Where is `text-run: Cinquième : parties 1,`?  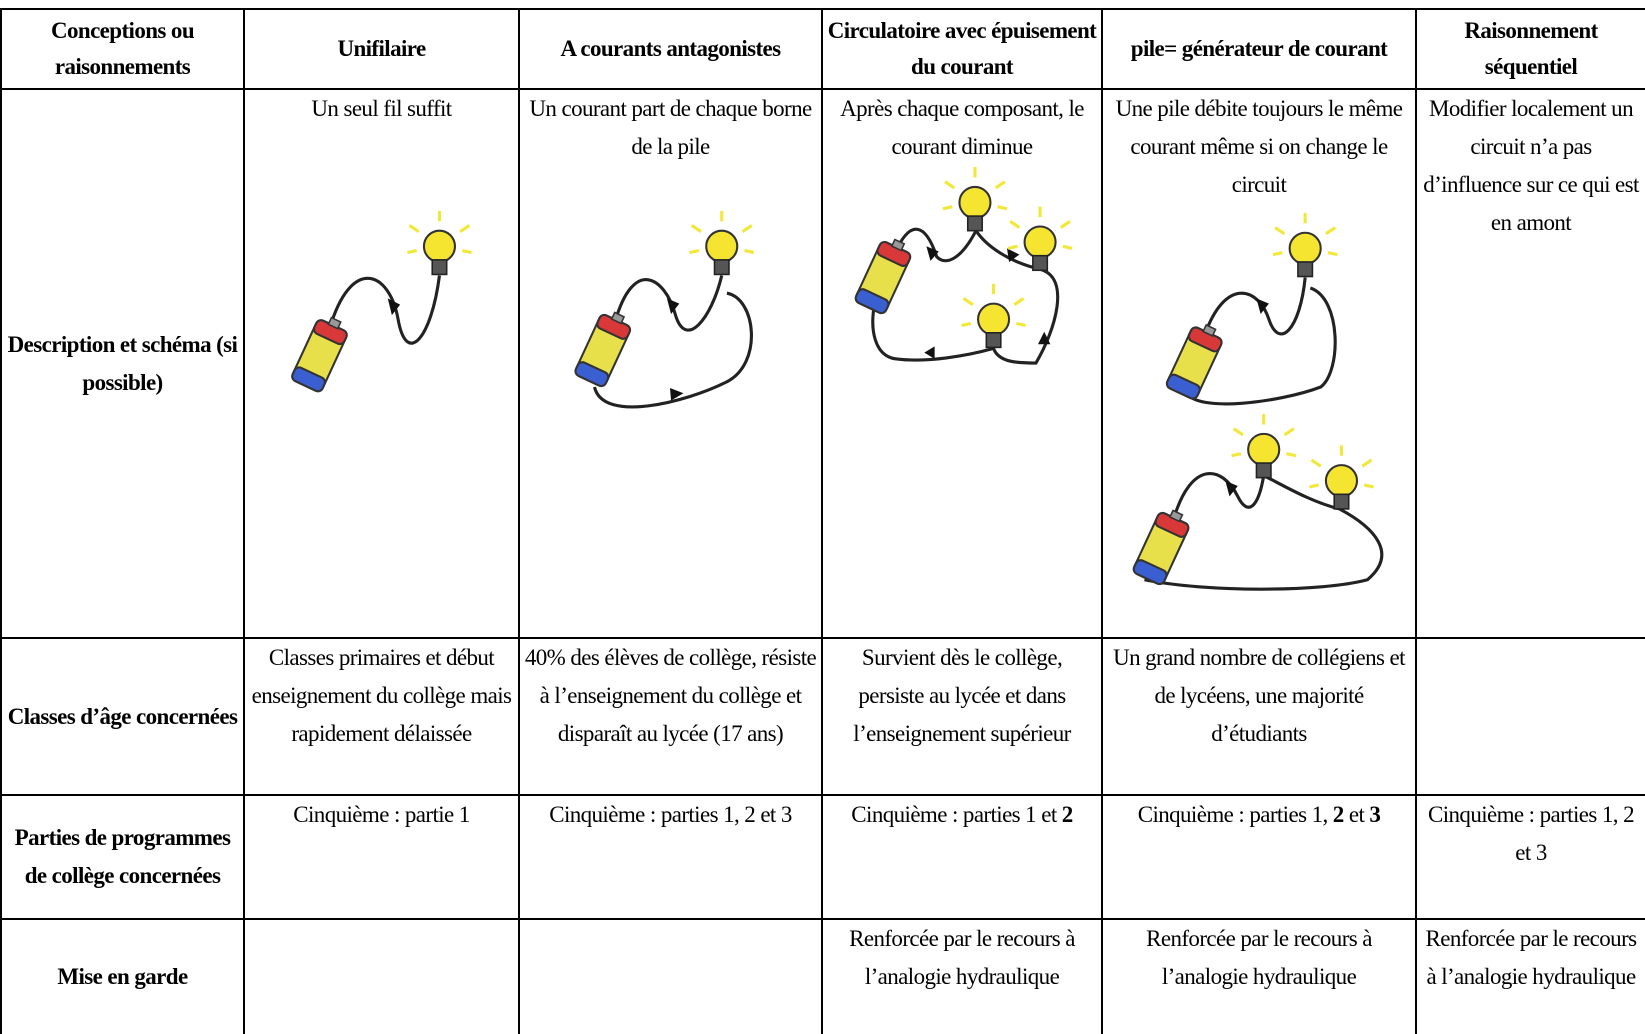
text-run: Cinquième : parties 1, is located at coordinates (1235, 814).